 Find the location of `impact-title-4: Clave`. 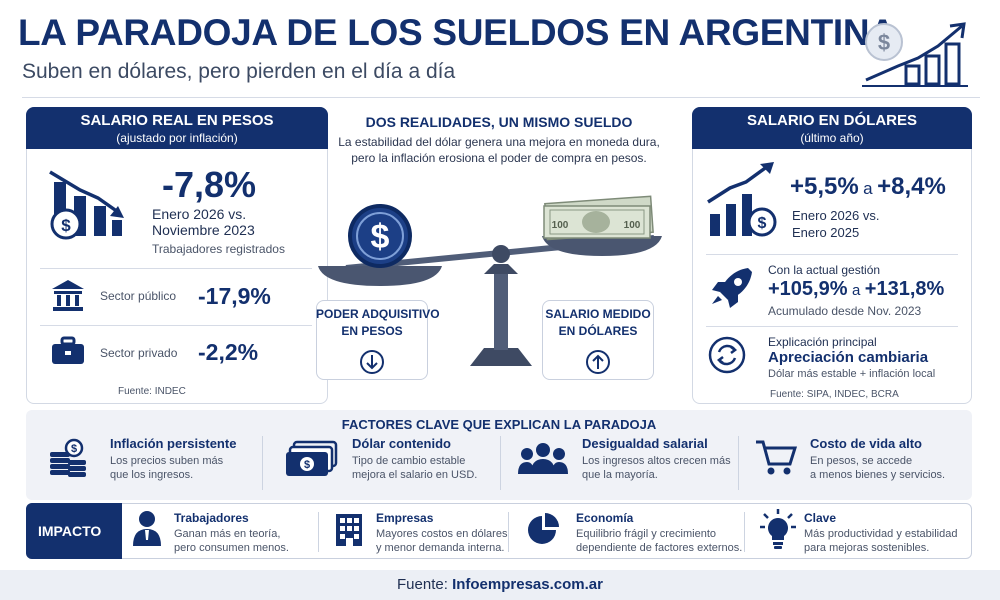

impact-title-4: Clave is located at coordinates (820, 518).